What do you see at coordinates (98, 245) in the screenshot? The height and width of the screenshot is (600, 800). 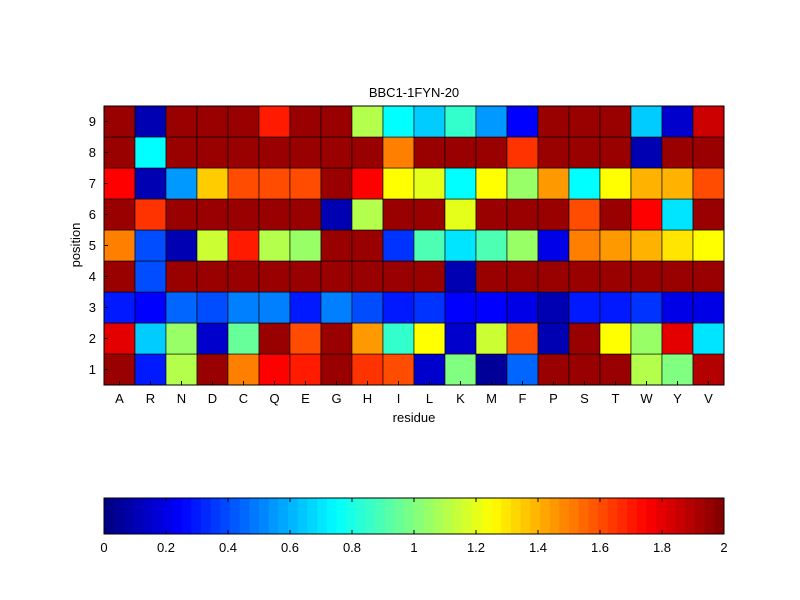 I see `y-tick-labels: 1 2 3 4 5 6 7 8 9` at bounding box center [98, 245].